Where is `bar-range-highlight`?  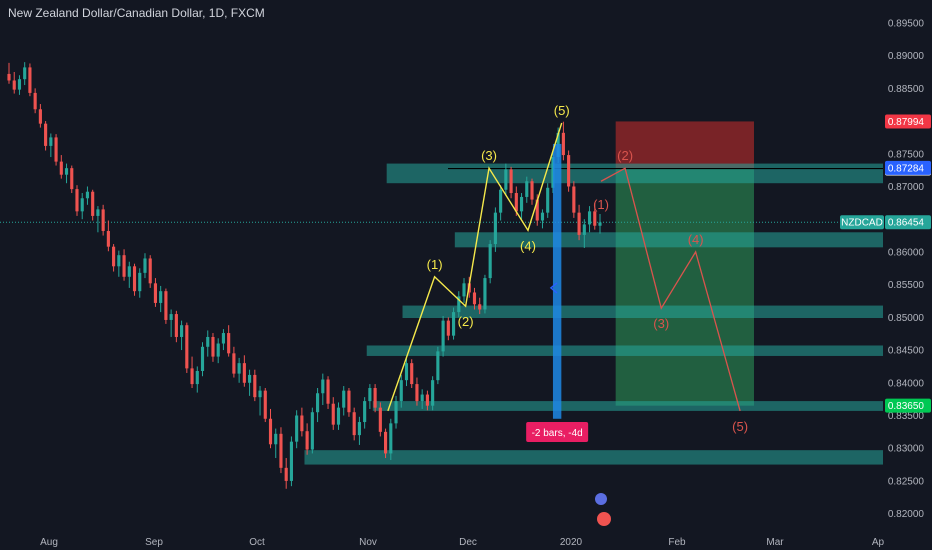 bar-range-highlight is located at coordinates (557, 281).